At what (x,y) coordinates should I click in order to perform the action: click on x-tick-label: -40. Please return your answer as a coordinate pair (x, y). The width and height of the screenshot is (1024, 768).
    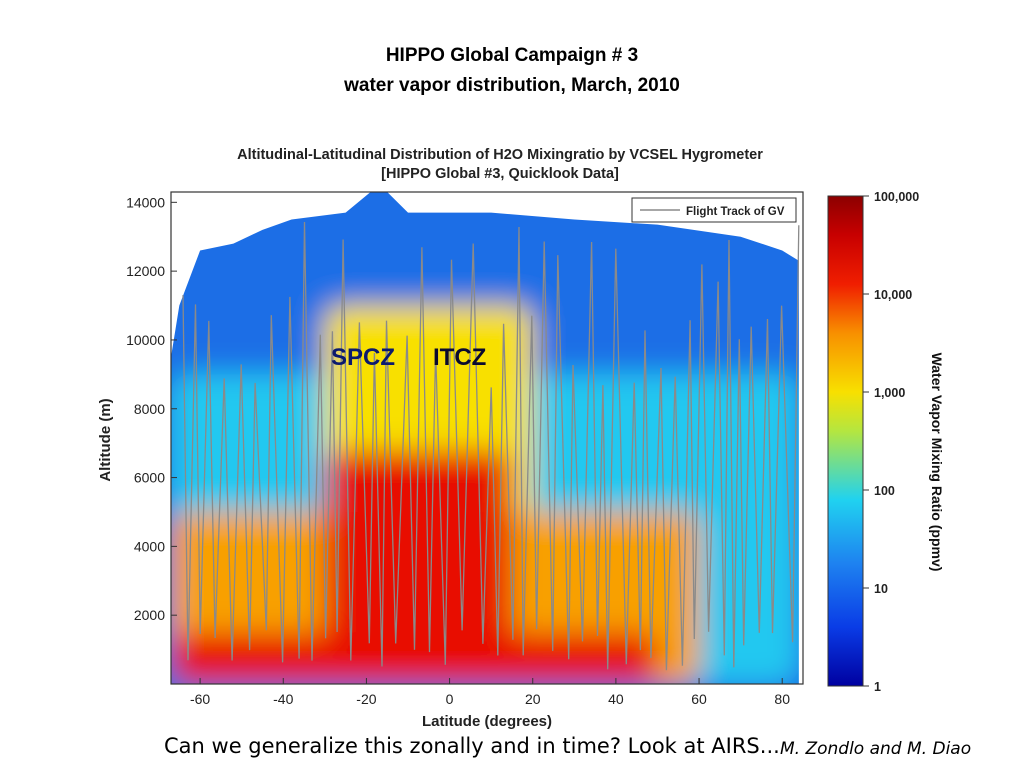
    Looking at the image, I should click on (283, 699).